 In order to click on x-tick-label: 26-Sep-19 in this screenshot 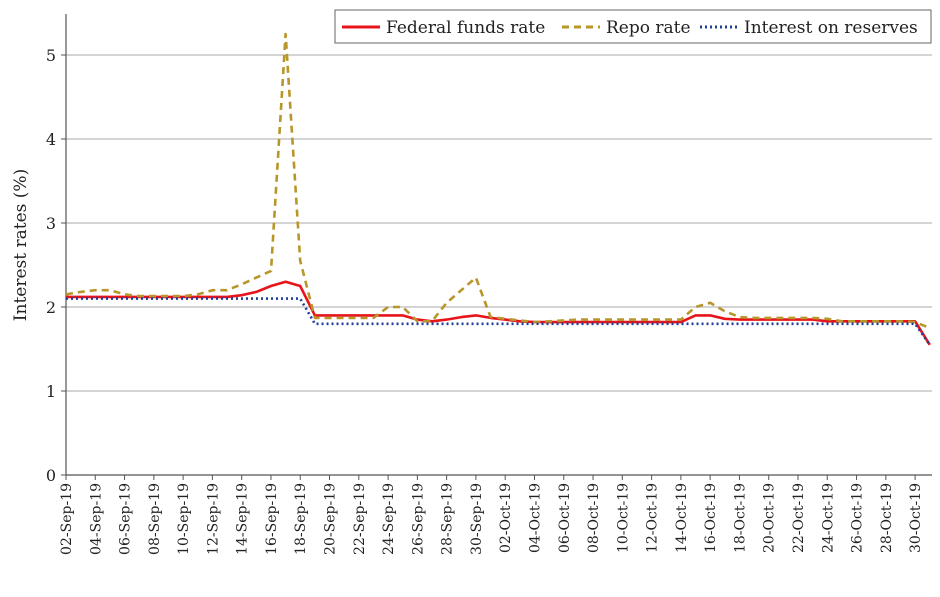, I will do `click(418, 519)`.